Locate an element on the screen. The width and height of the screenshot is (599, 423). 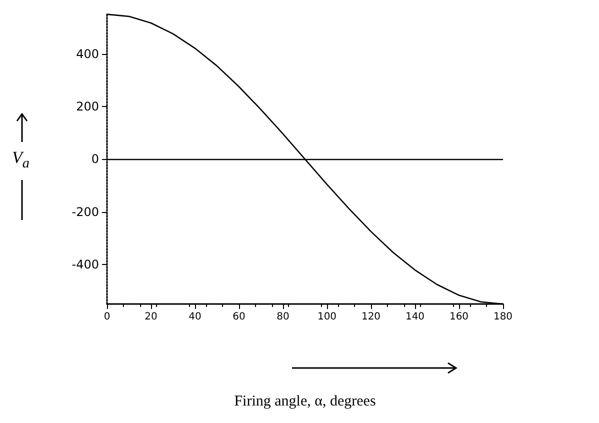
x-tick-label: 20 is located at coordinates (151, 317).